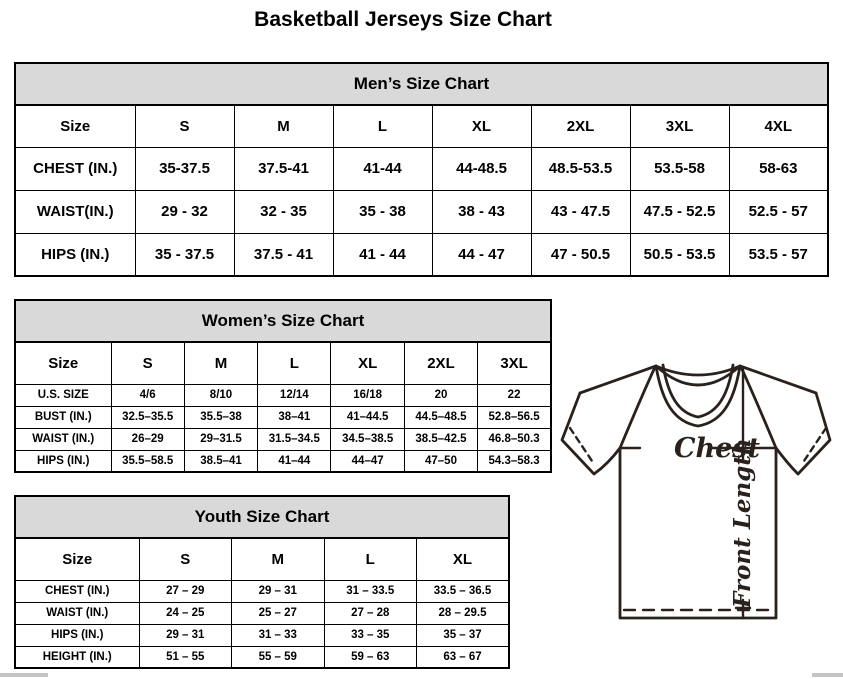 The width and height of the screenshot is (843, 679). Describe the element at coordinates (77, 635) in the screenshot. I see `row-label: HIPS (IN.)` at that location.